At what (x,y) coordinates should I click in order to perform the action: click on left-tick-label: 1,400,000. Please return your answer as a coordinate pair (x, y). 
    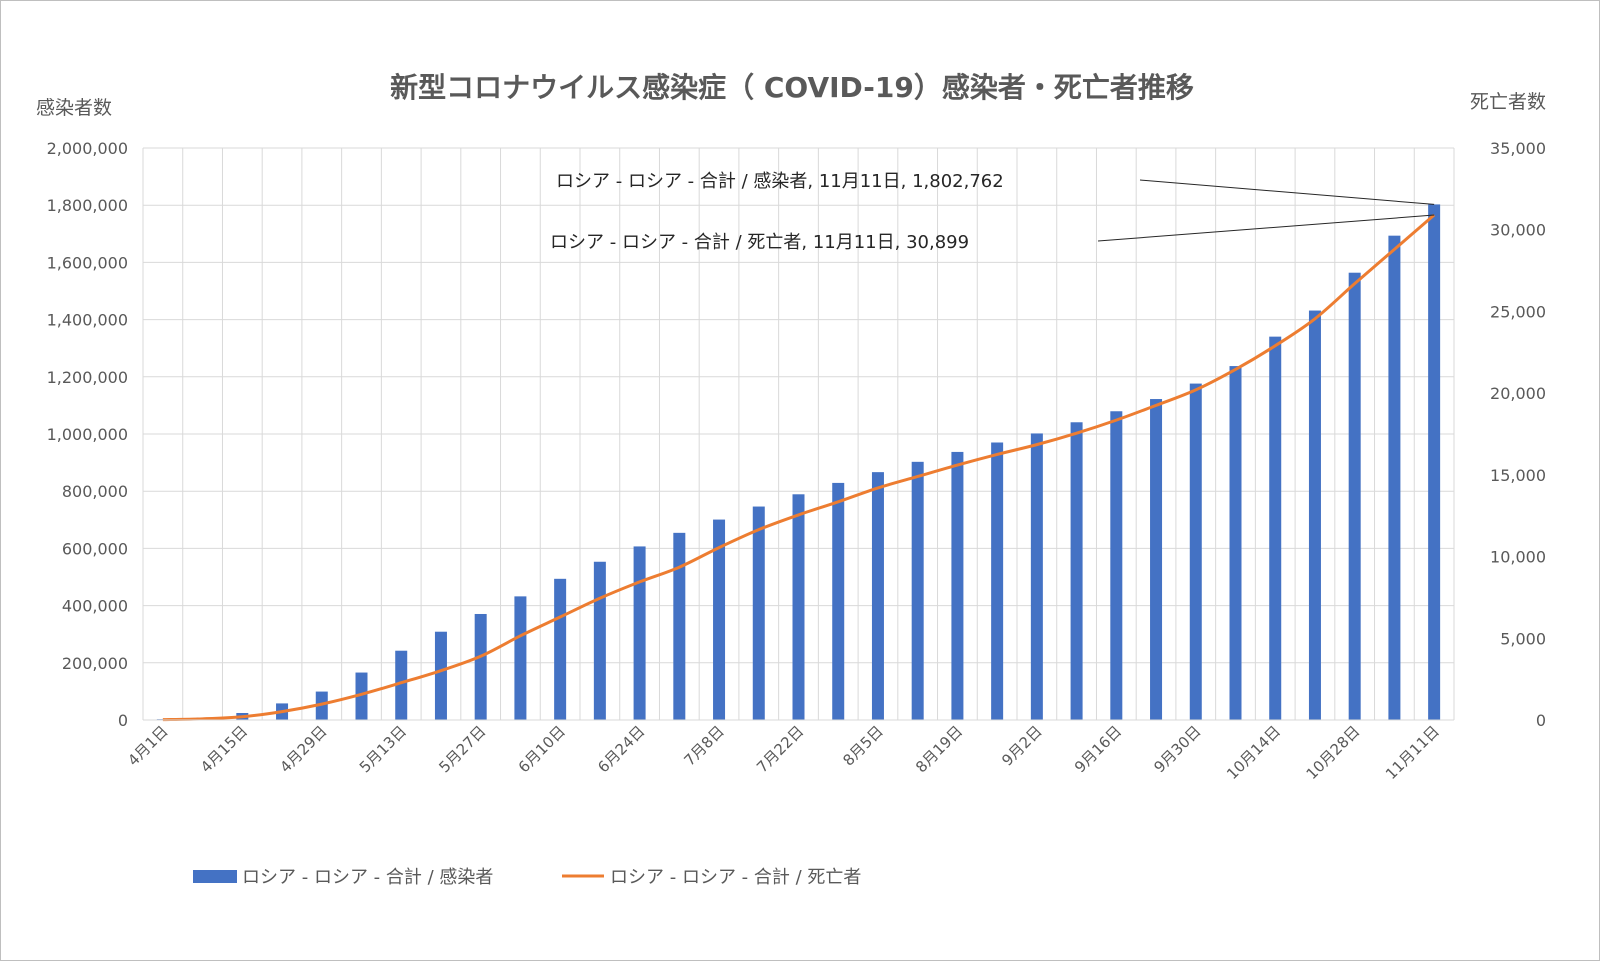
    Looking at the image, I should click on (87, 320).